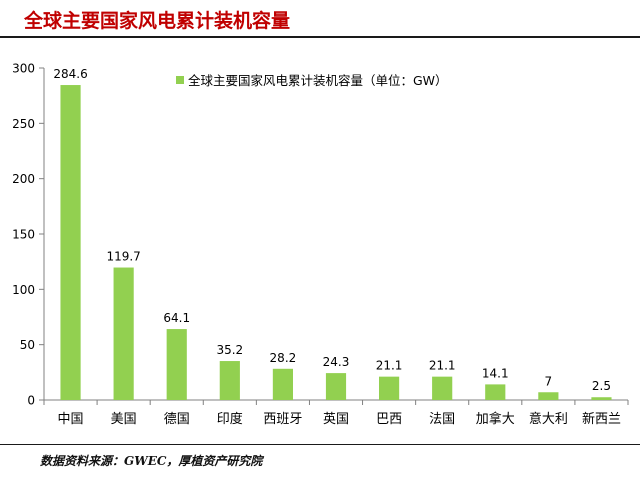 This screenshot has width=640, height=477. Describe the element at coordinates (229, 350) in the screenshot. I see `data-label: 35.2` at that location.